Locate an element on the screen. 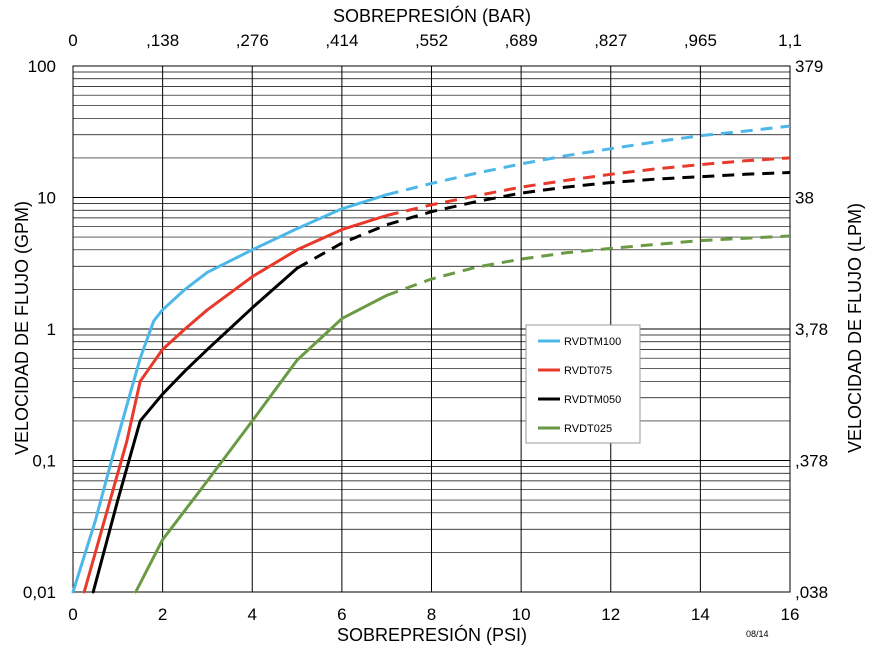 Image resolution: width=872 pixels, height=649 pixels. y-tick-label-right: ,038 is located at coordinates (811, 592).